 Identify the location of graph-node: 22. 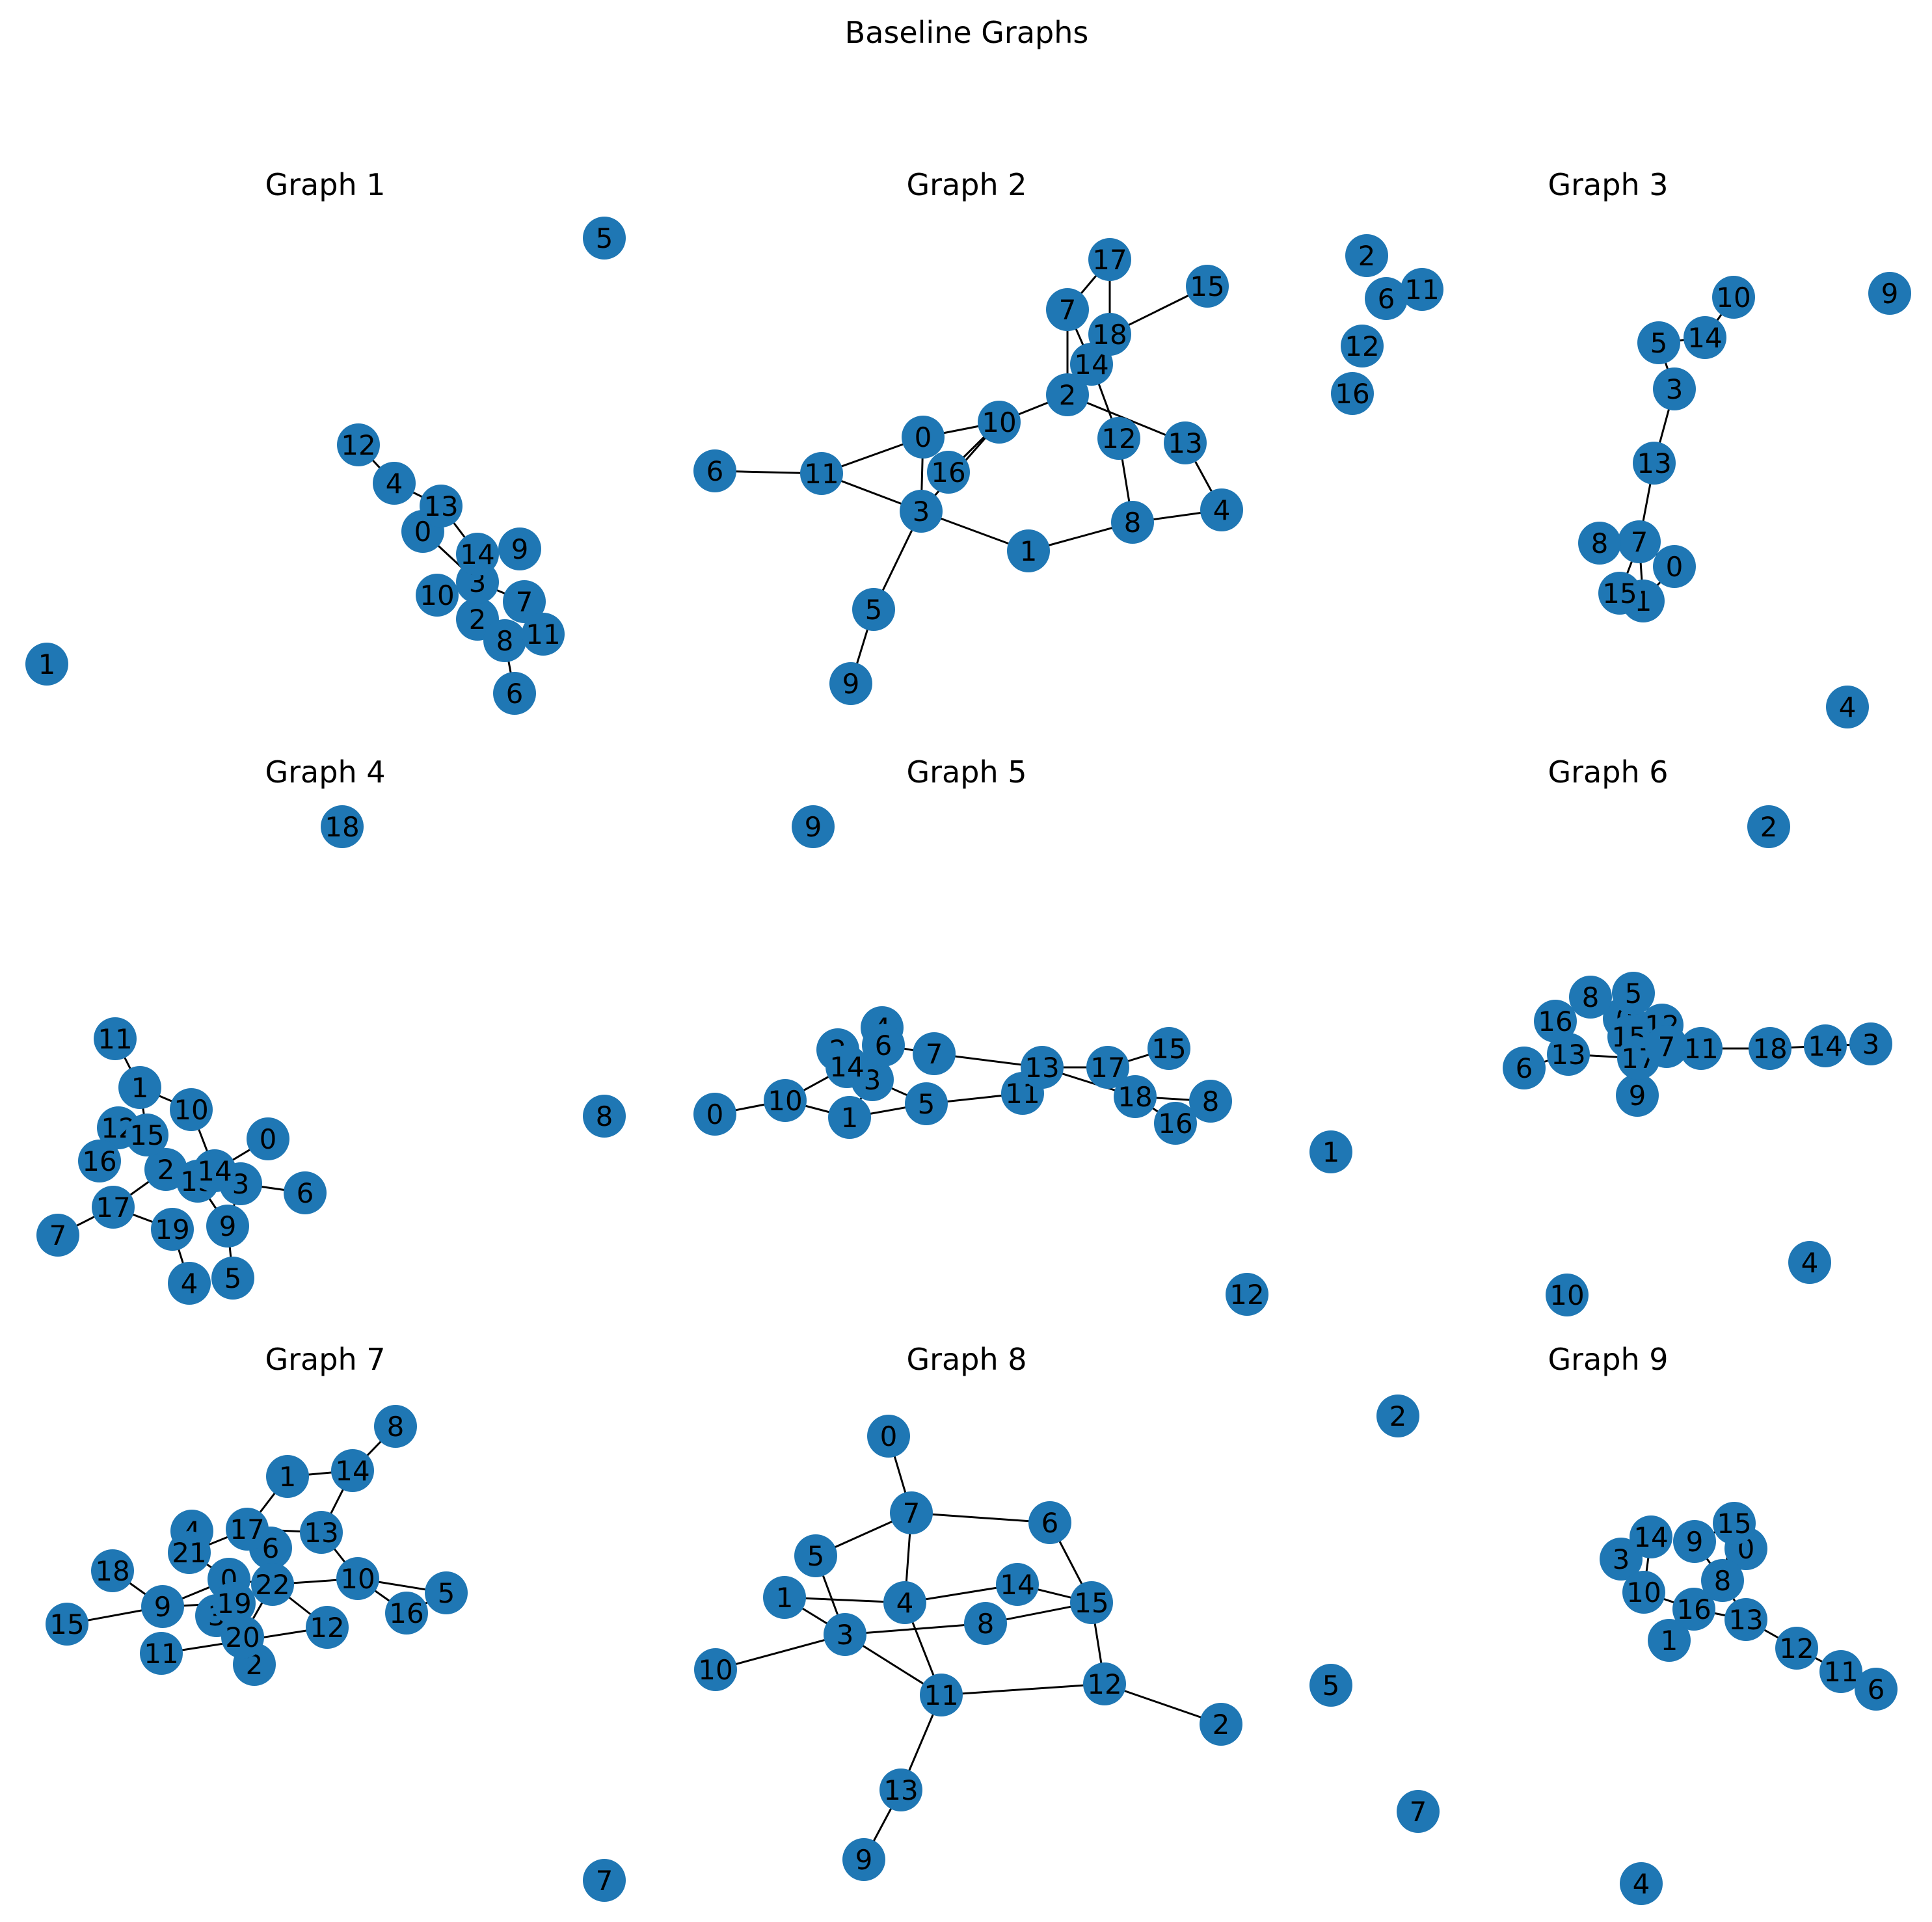
(272, 1584).